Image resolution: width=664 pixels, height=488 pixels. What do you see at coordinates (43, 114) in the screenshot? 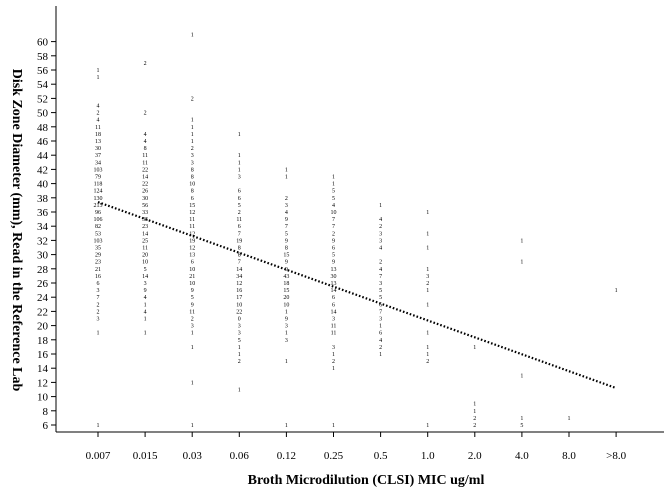
I see `y-tick-label: 50` at bounding box center [43, 114].